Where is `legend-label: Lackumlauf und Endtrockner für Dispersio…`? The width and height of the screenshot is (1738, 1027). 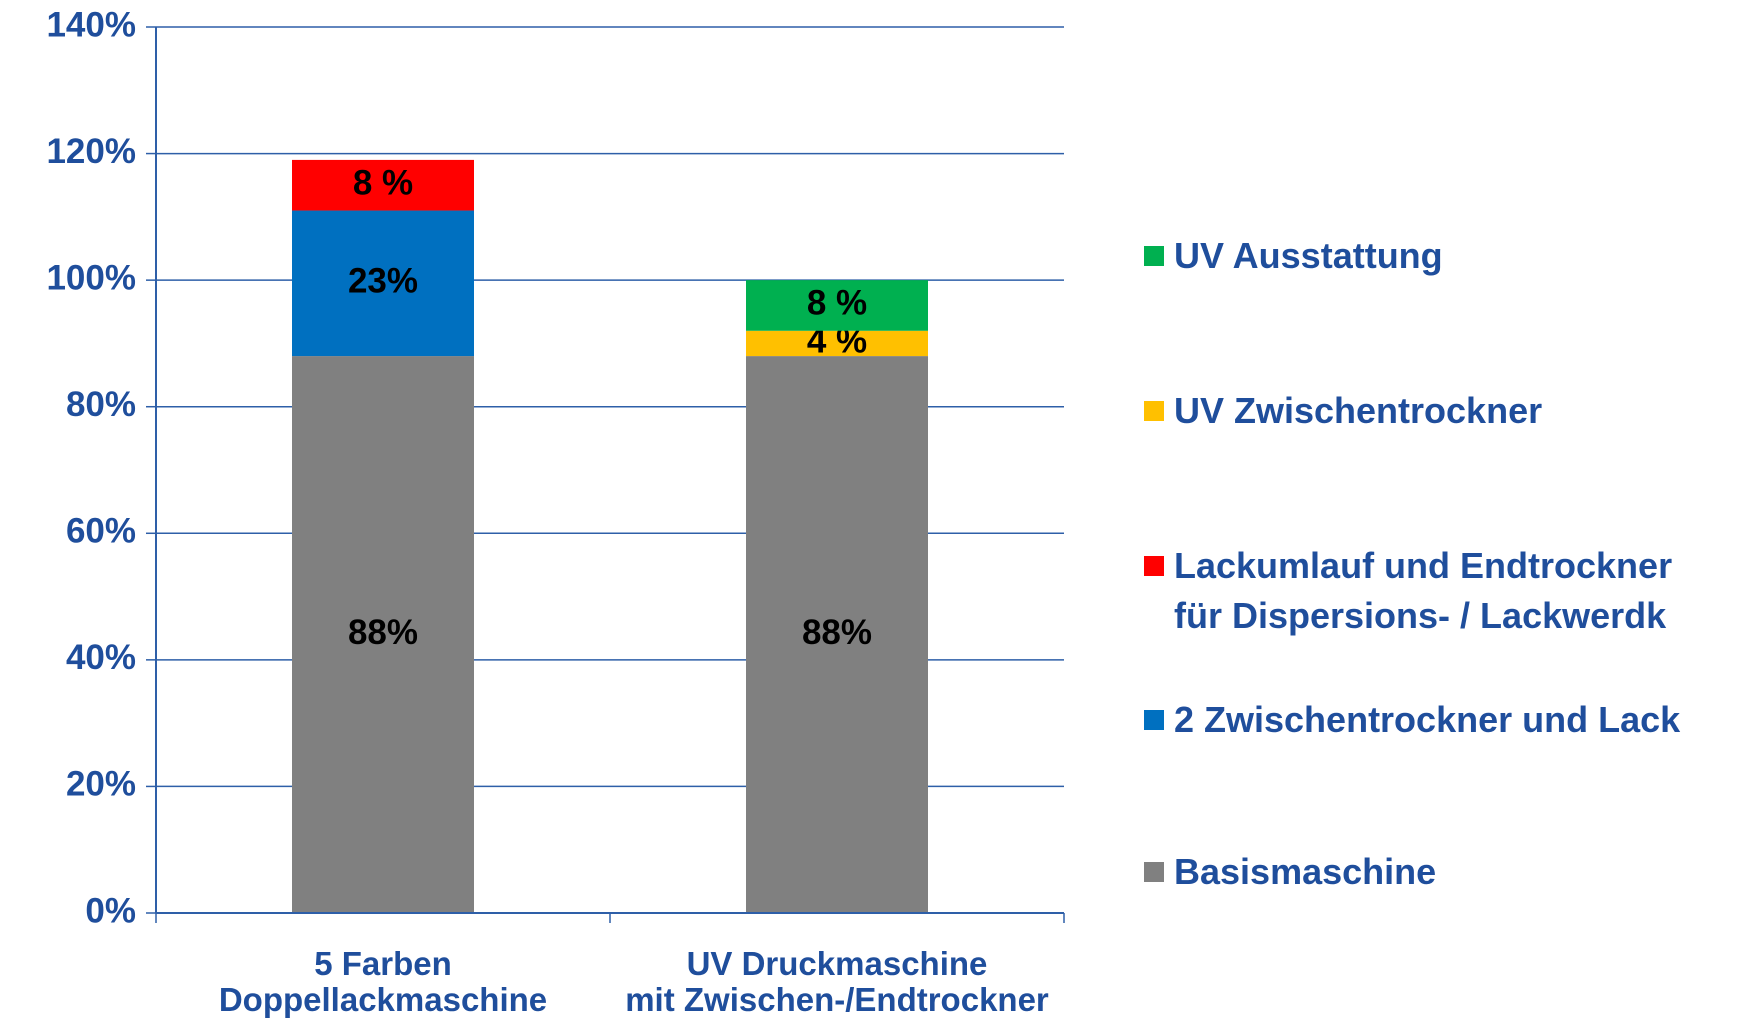 legend-label: Lackumlauf und Endtrockner für Dispersio… is located at coordinates (1423, 590).